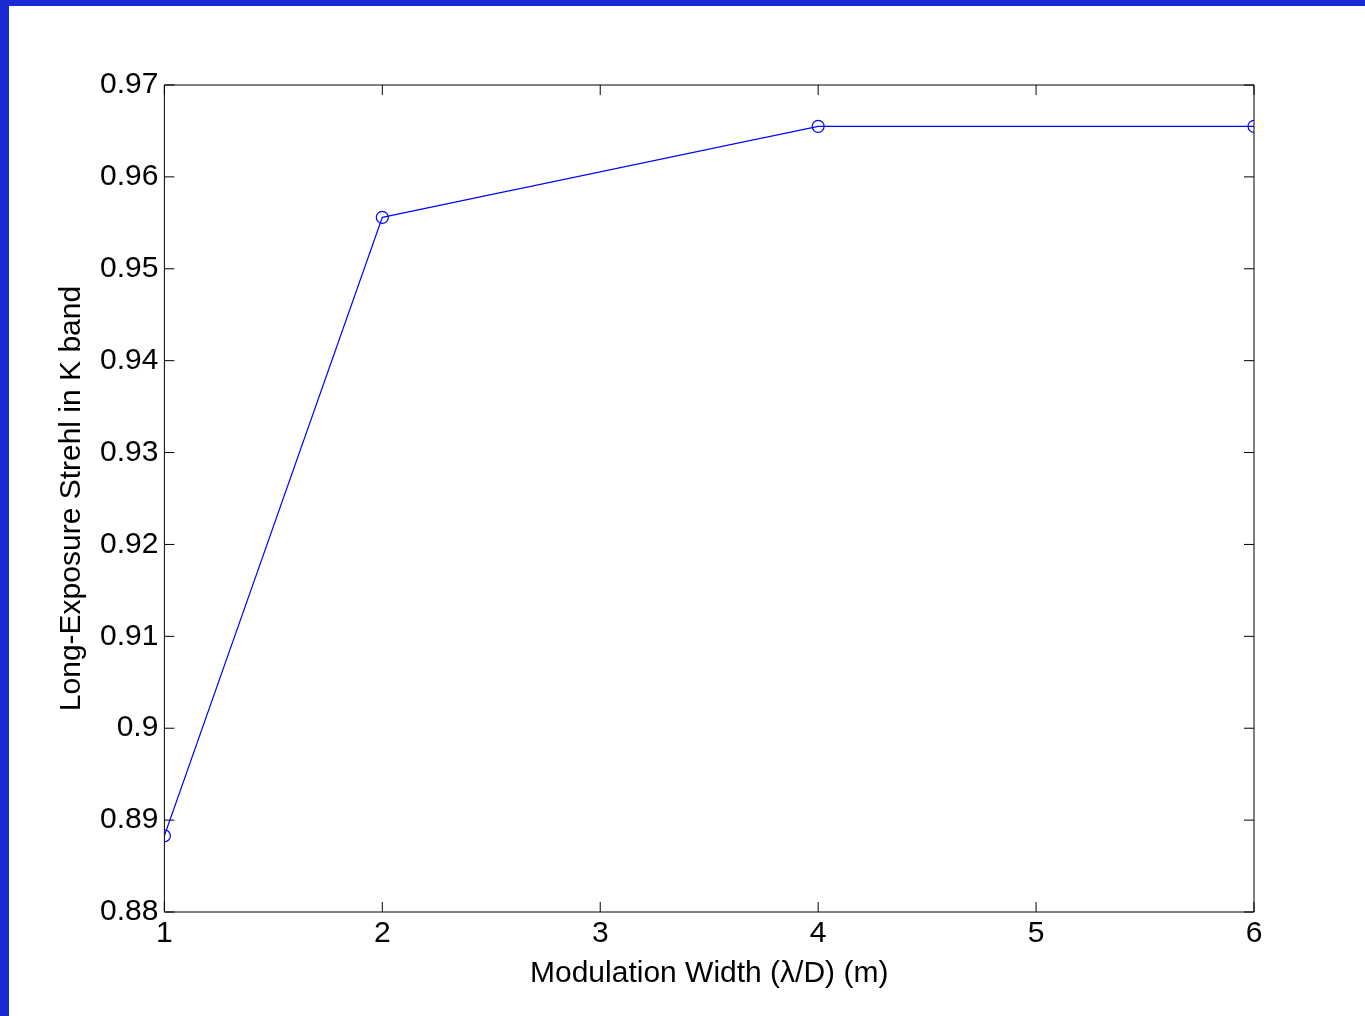 This screenshot has height=1016, width=1365. I want to click on x-tick-label: 3, so click(600, 932).